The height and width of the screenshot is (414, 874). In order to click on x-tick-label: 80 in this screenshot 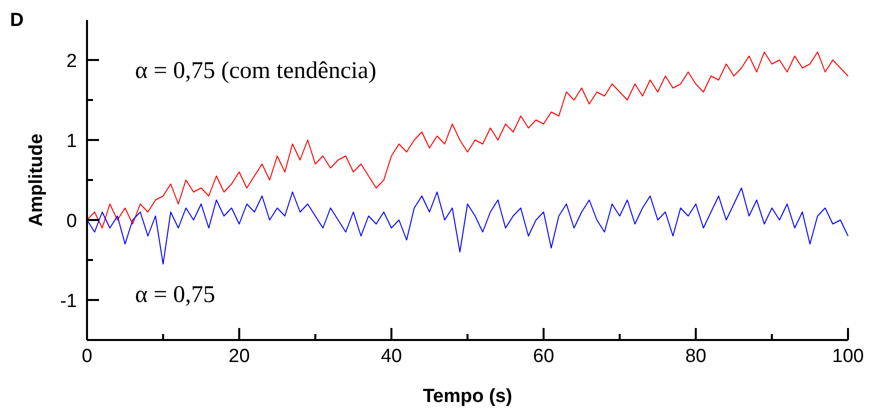, I will do `click(695, 356)`.